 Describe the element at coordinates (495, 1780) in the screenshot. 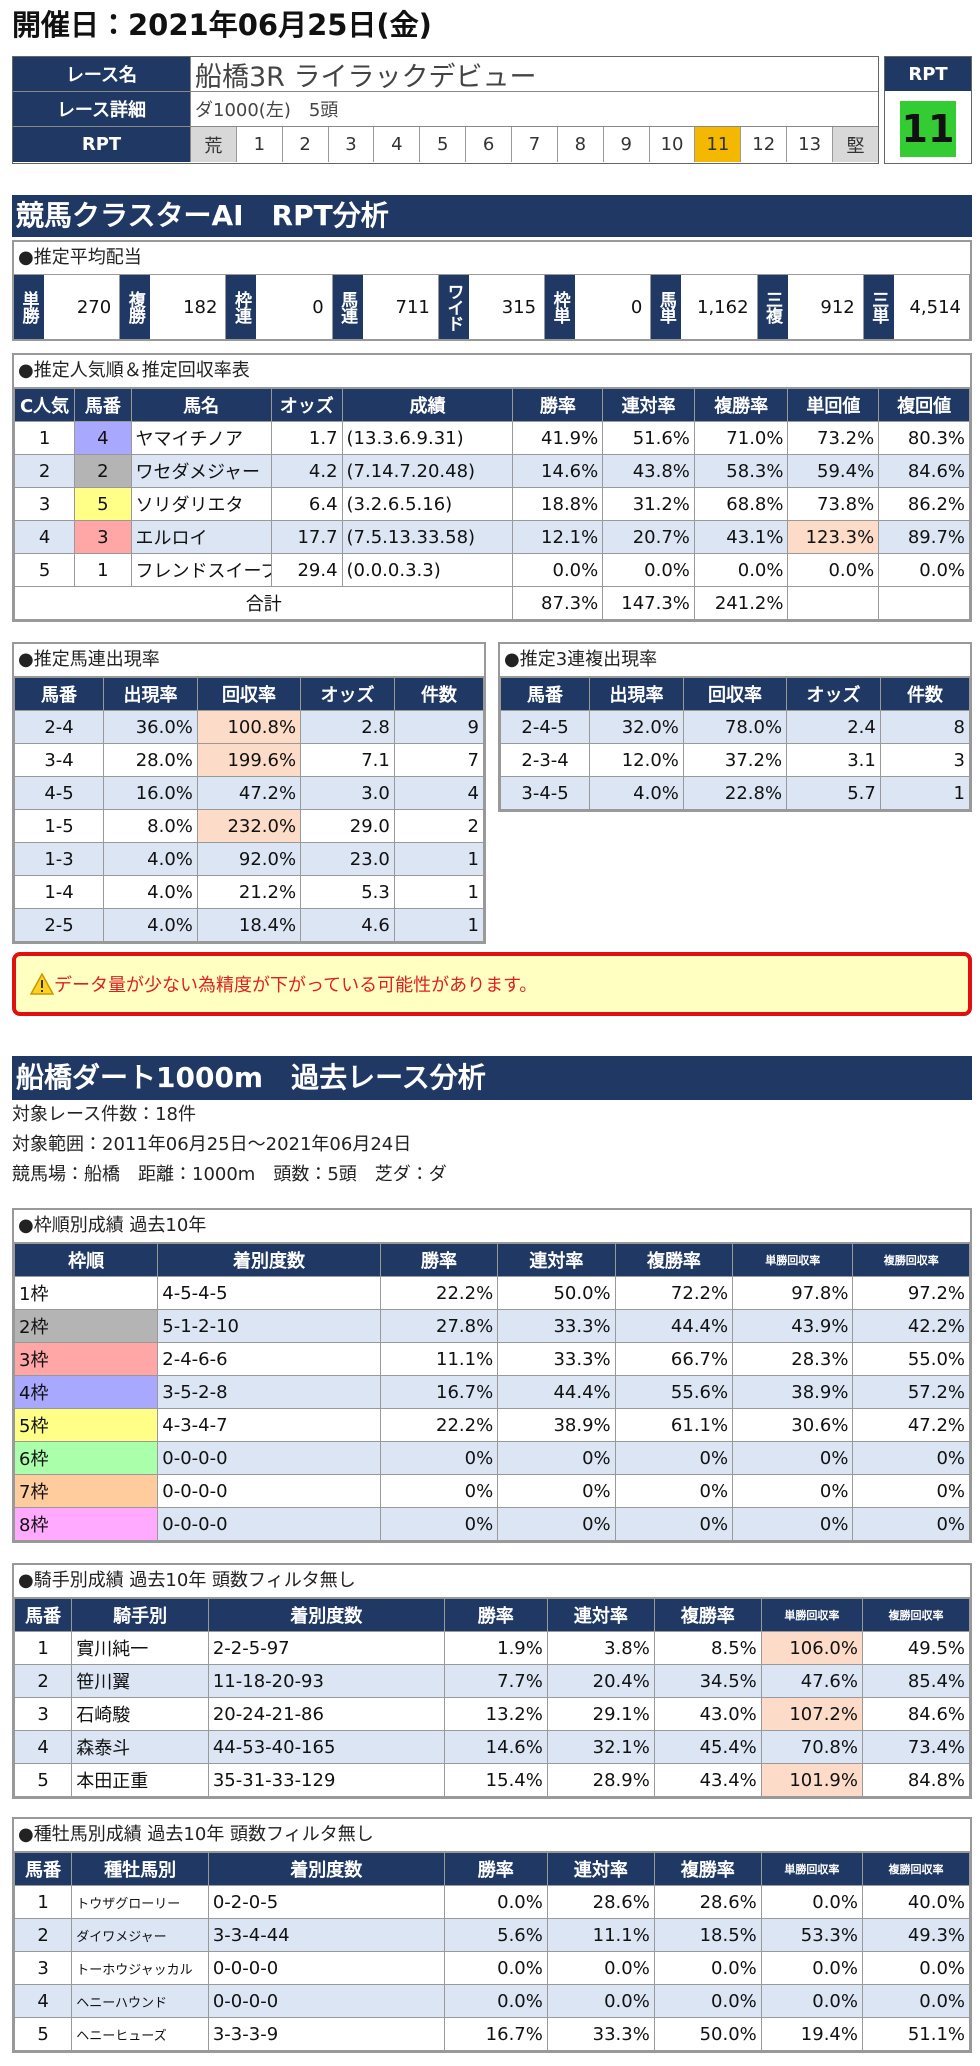

I see `cell: 15.4%` at that location.